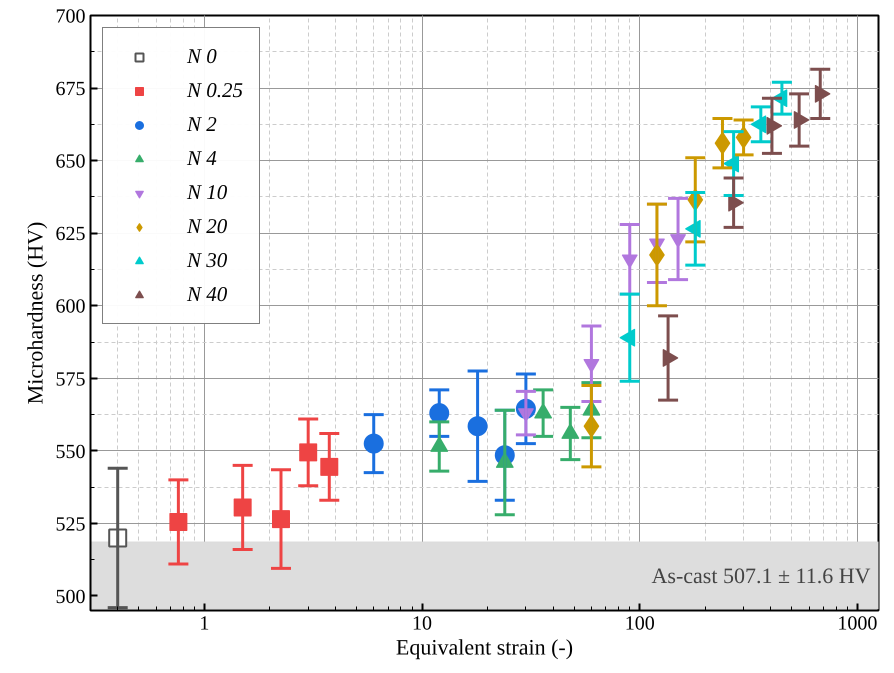 The image size is (894, 673). I want to click on y-tick-label: 575, so click(71, 379).